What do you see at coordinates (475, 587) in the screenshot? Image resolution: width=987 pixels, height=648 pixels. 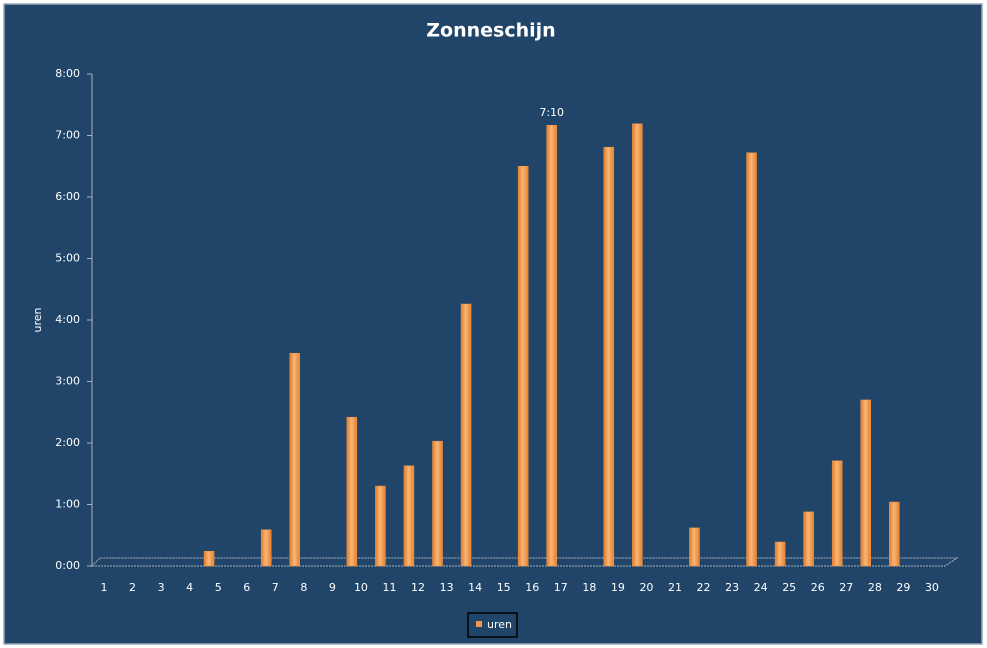 I see `x-tick-label: 14` at bounding box center [475, 587].